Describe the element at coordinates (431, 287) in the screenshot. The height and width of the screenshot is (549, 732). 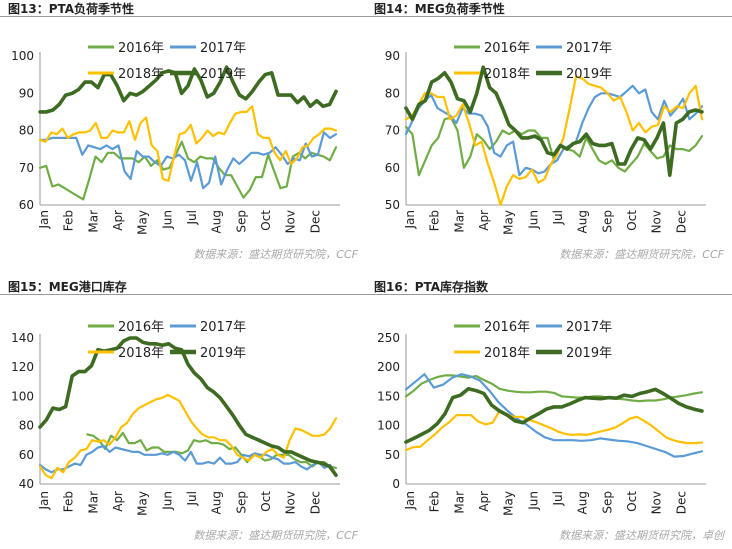
I see `chart-title: 图16：PTA库存指数` at that location.